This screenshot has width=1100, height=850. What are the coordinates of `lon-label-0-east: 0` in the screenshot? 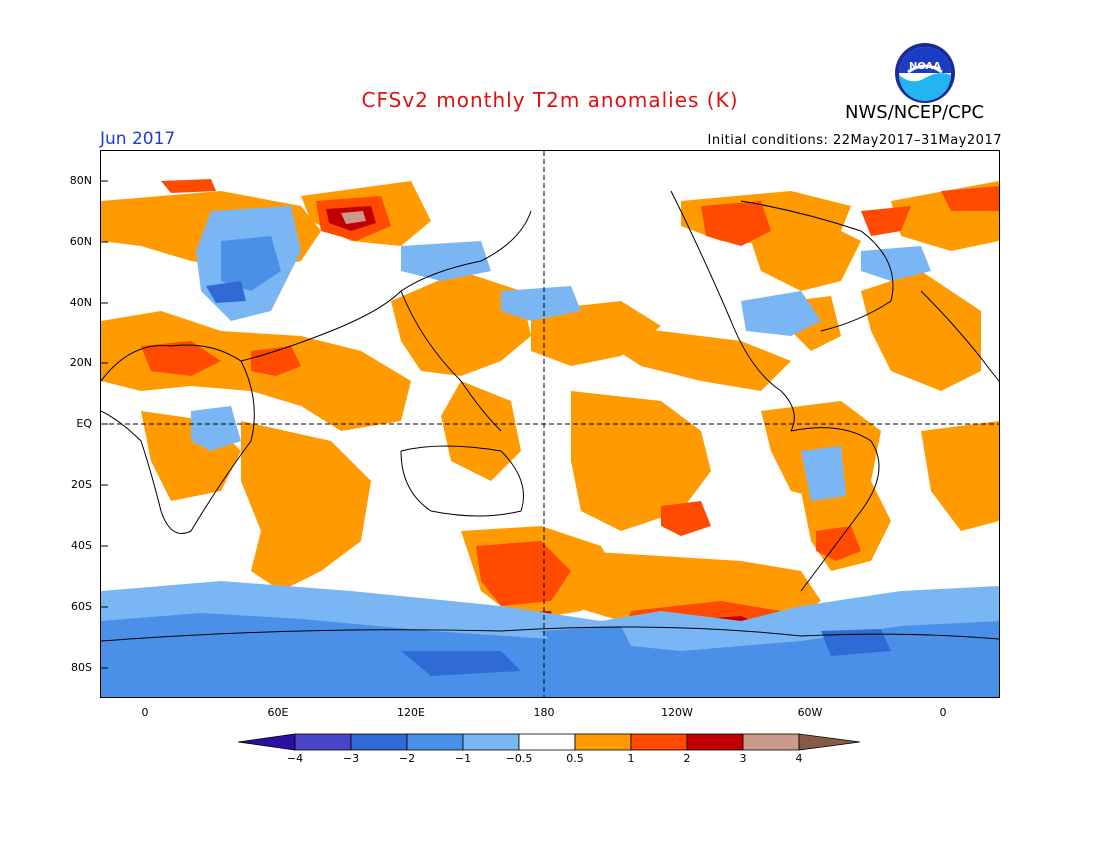 It's located at (943, 712).